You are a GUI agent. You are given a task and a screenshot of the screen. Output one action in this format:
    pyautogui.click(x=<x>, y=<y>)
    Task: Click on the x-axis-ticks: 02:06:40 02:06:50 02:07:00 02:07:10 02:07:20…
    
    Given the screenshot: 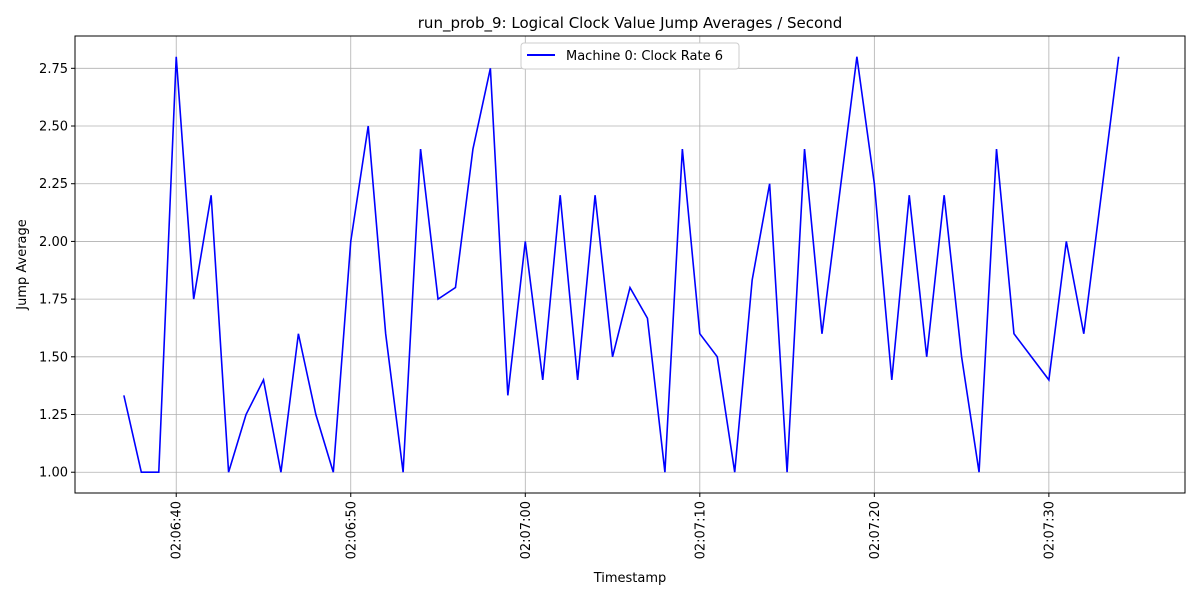 What is the action you would take?
    pyautogui.click(x=613, y=526)
    